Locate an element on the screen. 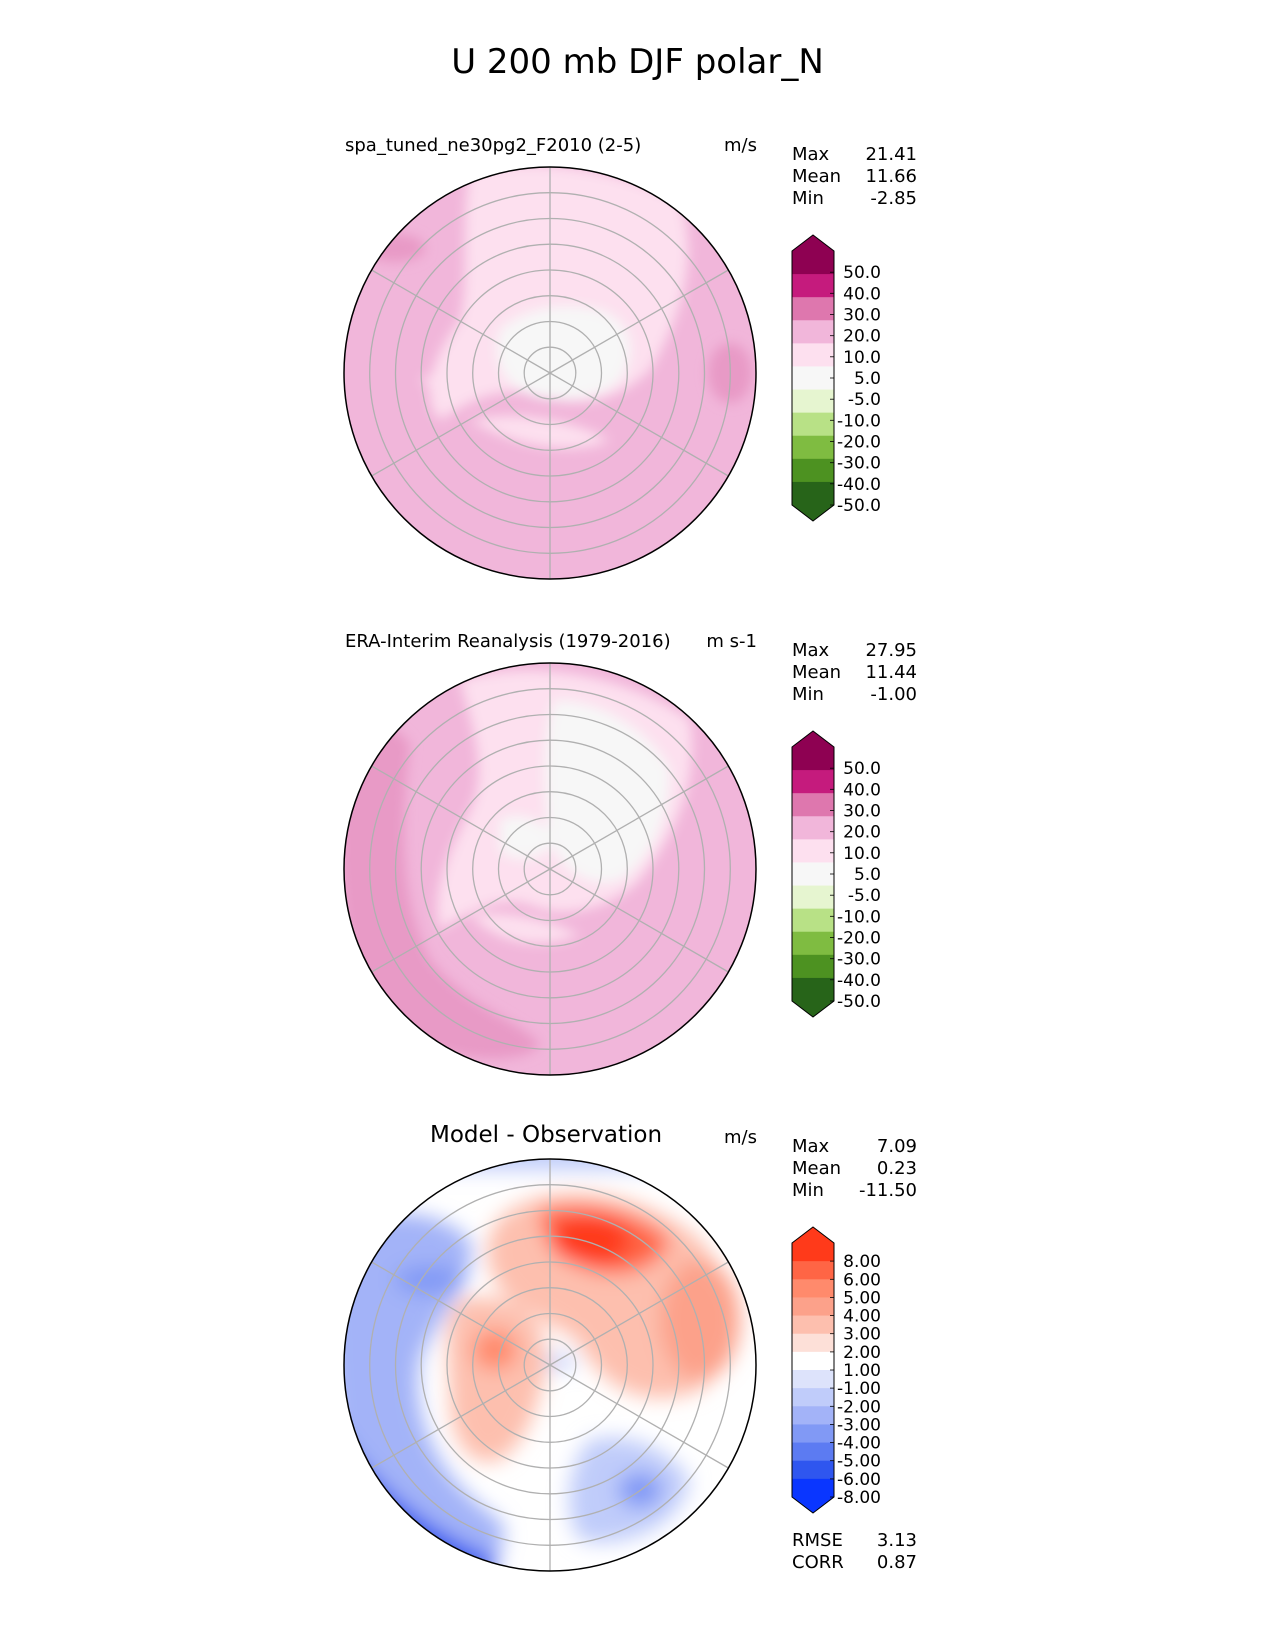 The width and height of the screenshot is (1275, 1650). panel2-max-value: 27.95 is located at coordinates (891, 650).